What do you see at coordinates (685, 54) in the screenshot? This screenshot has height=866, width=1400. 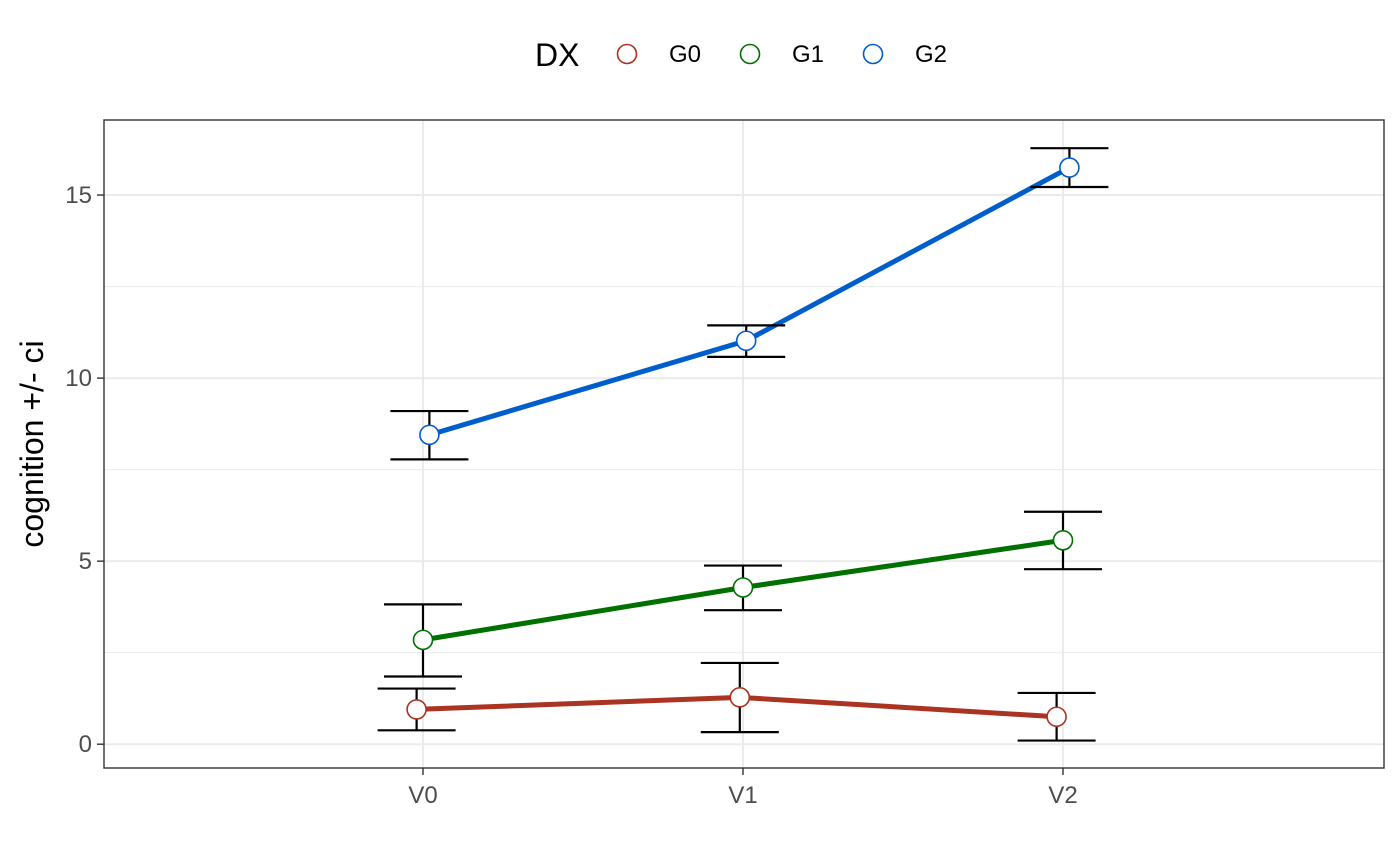 I see `legend-label-g0: G0` at bounding box center [685, 54].